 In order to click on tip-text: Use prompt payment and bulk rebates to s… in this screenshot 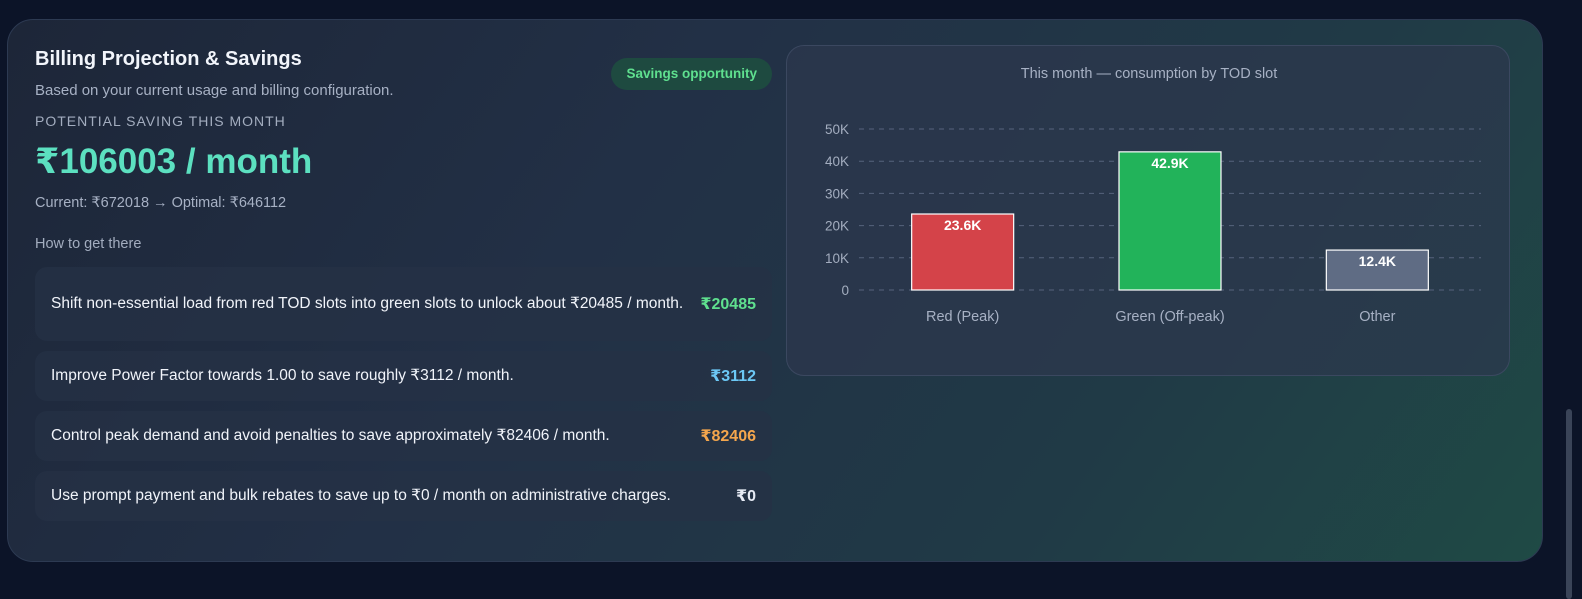, I will do `click(361, 495)`.